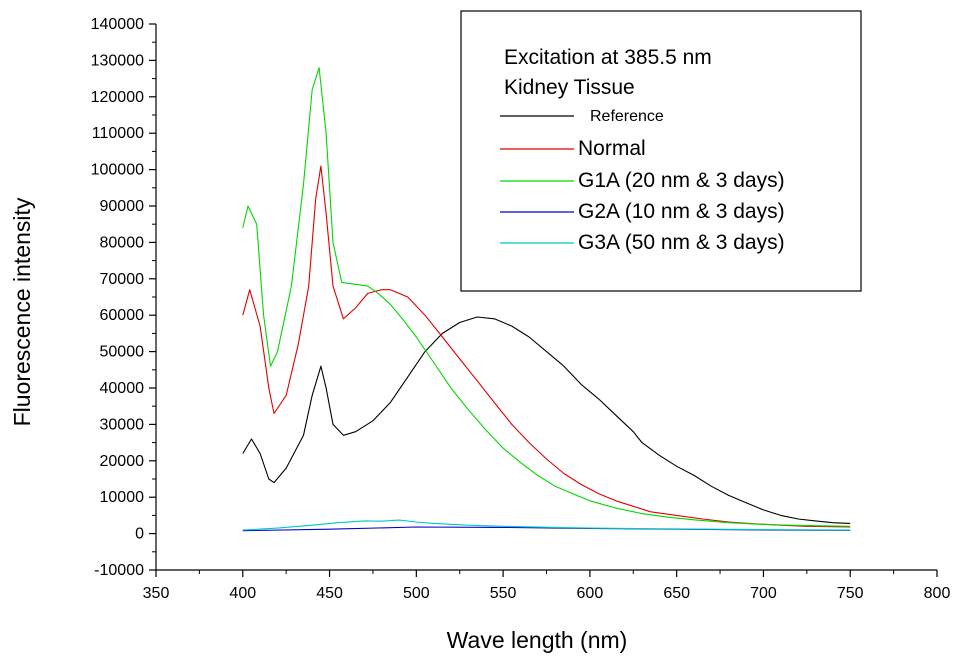  I want to click on x-tick-label: 400, so click(242, 593).